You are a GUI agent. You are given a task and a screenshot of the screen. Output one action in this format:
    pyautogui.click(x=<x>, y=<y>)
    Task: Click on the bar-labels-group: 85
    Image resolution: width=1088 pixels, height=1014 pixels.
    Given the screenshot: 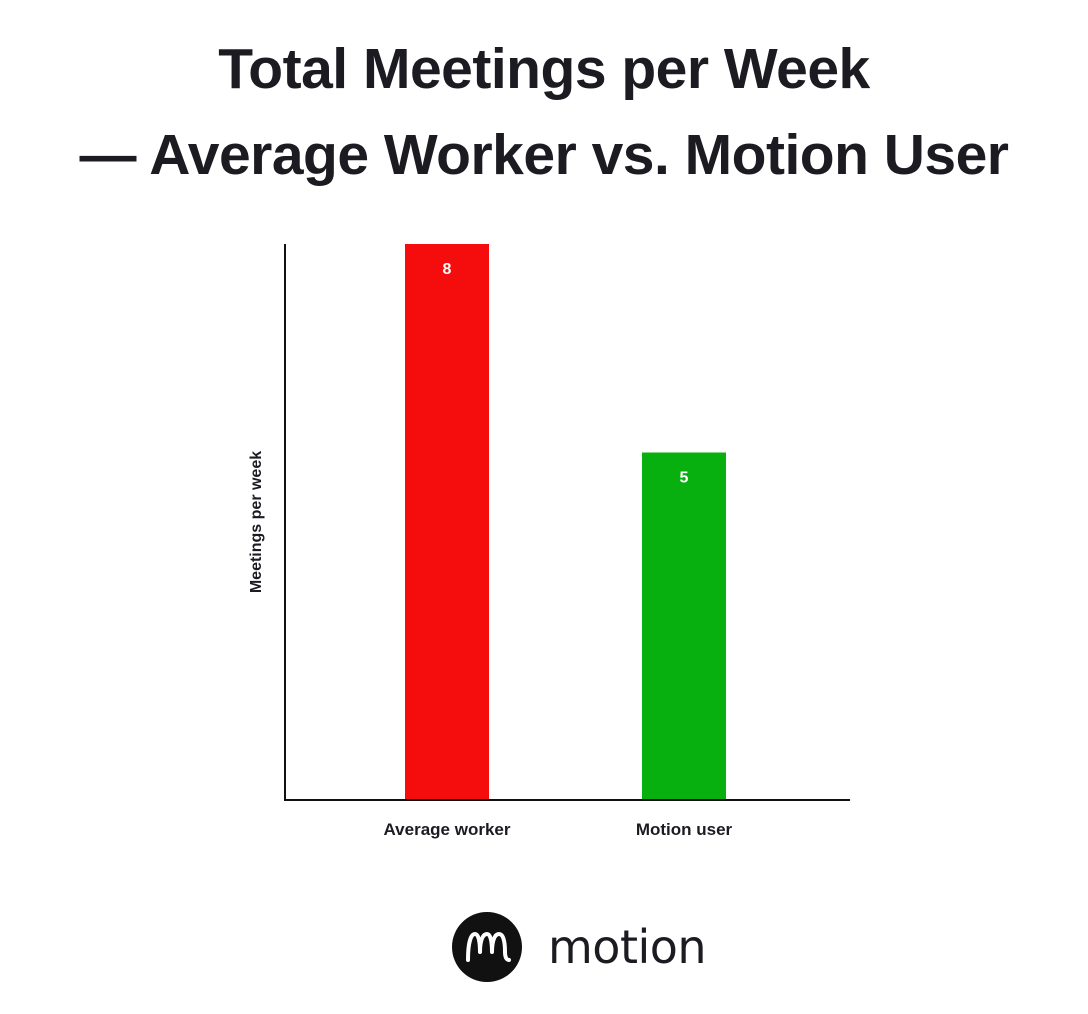 What is the action you would take?
    pyautogui.click(x=566, y=374)
    